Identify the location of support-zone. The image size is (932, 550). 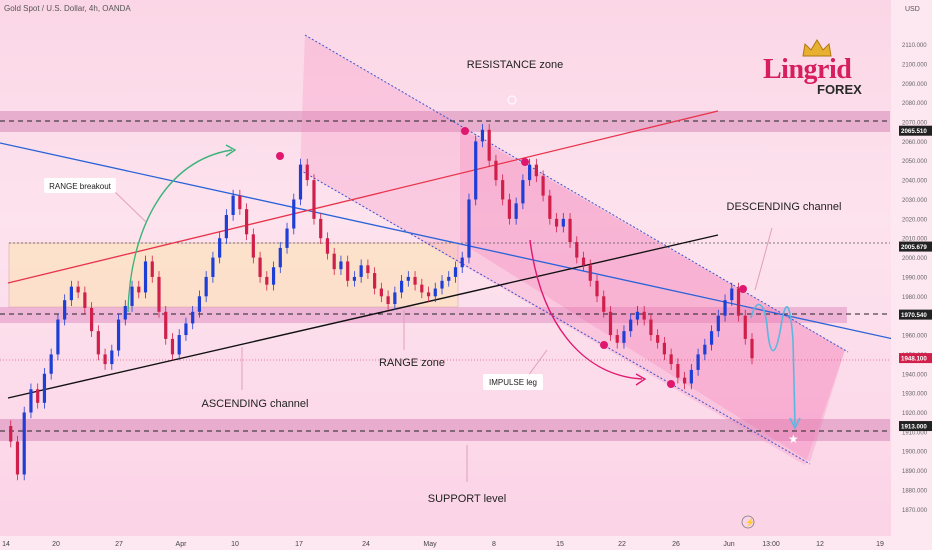
(445, 430).